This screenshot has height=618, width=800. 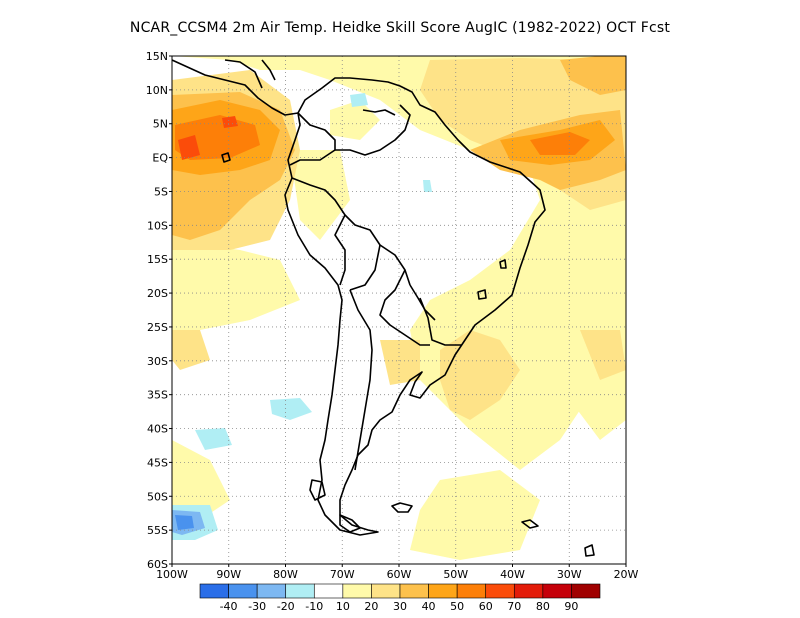 I want to click on lon-tick-label: 70W, so click(x=342, y=574).